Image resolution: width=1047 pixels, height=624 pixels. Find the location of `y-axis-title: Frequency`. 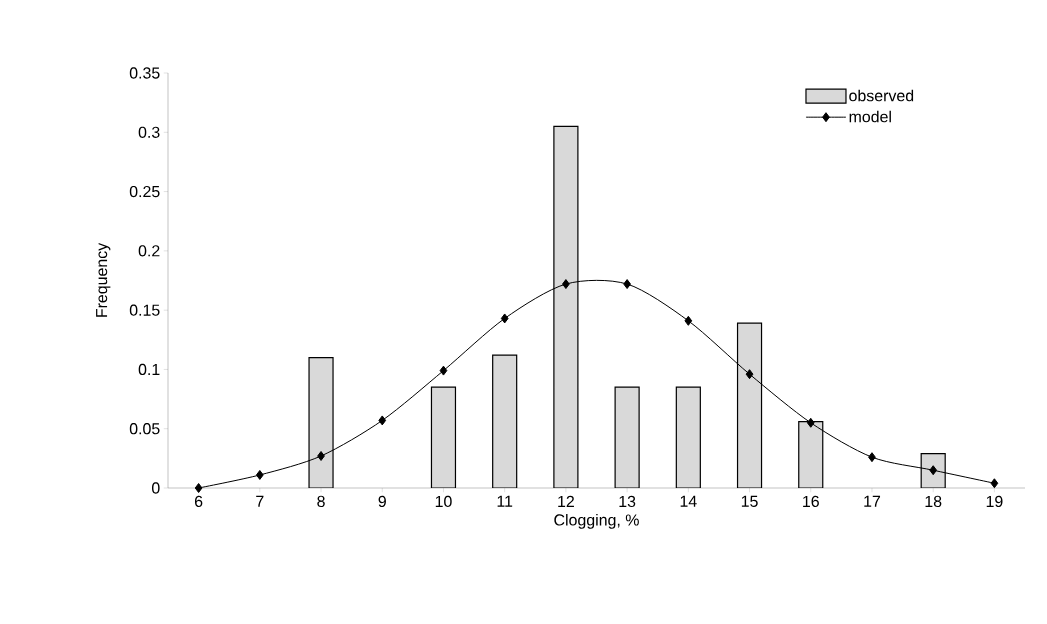

y-axis-title: Frequency is located at coordinates (103, 279).